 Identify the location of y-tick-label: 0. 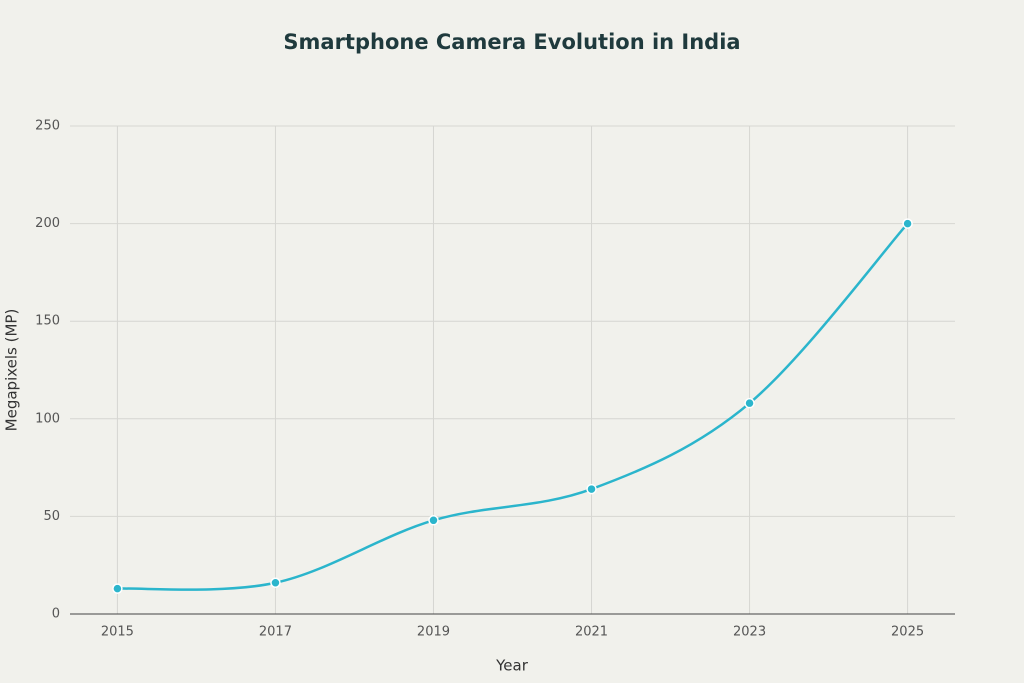
(56, 614).